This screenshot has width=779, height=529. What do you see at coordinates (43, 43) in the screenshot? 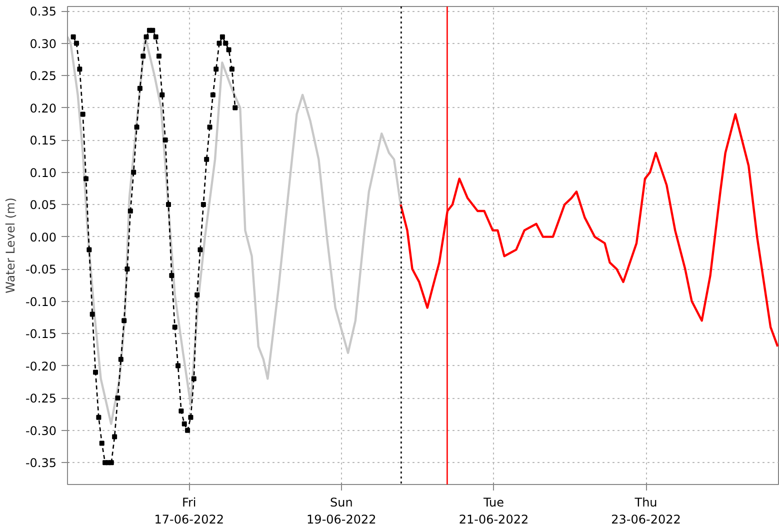
I see `y-tick-label: 0.30` at bounding box center [43, 43].